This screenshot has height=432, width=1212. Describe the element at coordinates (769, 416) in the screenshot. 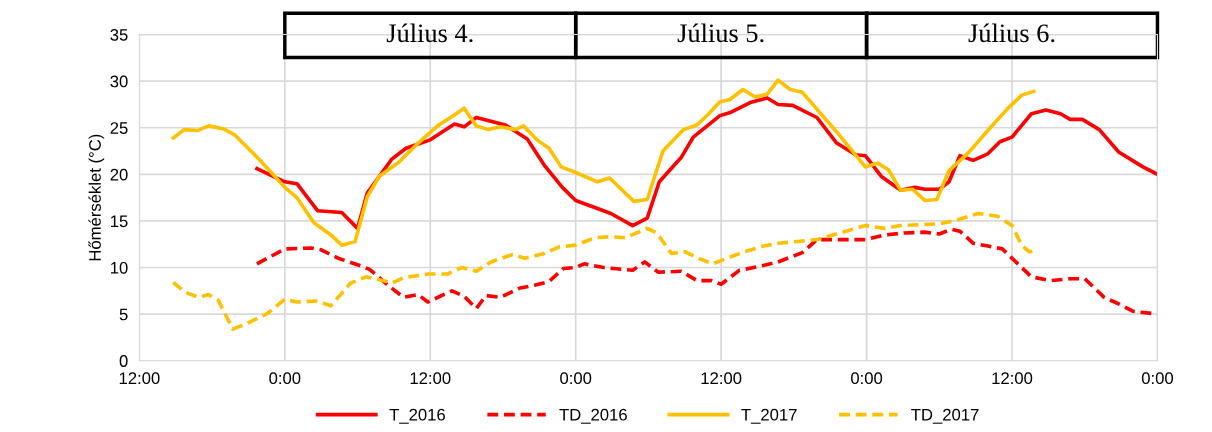

I see `legend-label: T_2017` at that location.